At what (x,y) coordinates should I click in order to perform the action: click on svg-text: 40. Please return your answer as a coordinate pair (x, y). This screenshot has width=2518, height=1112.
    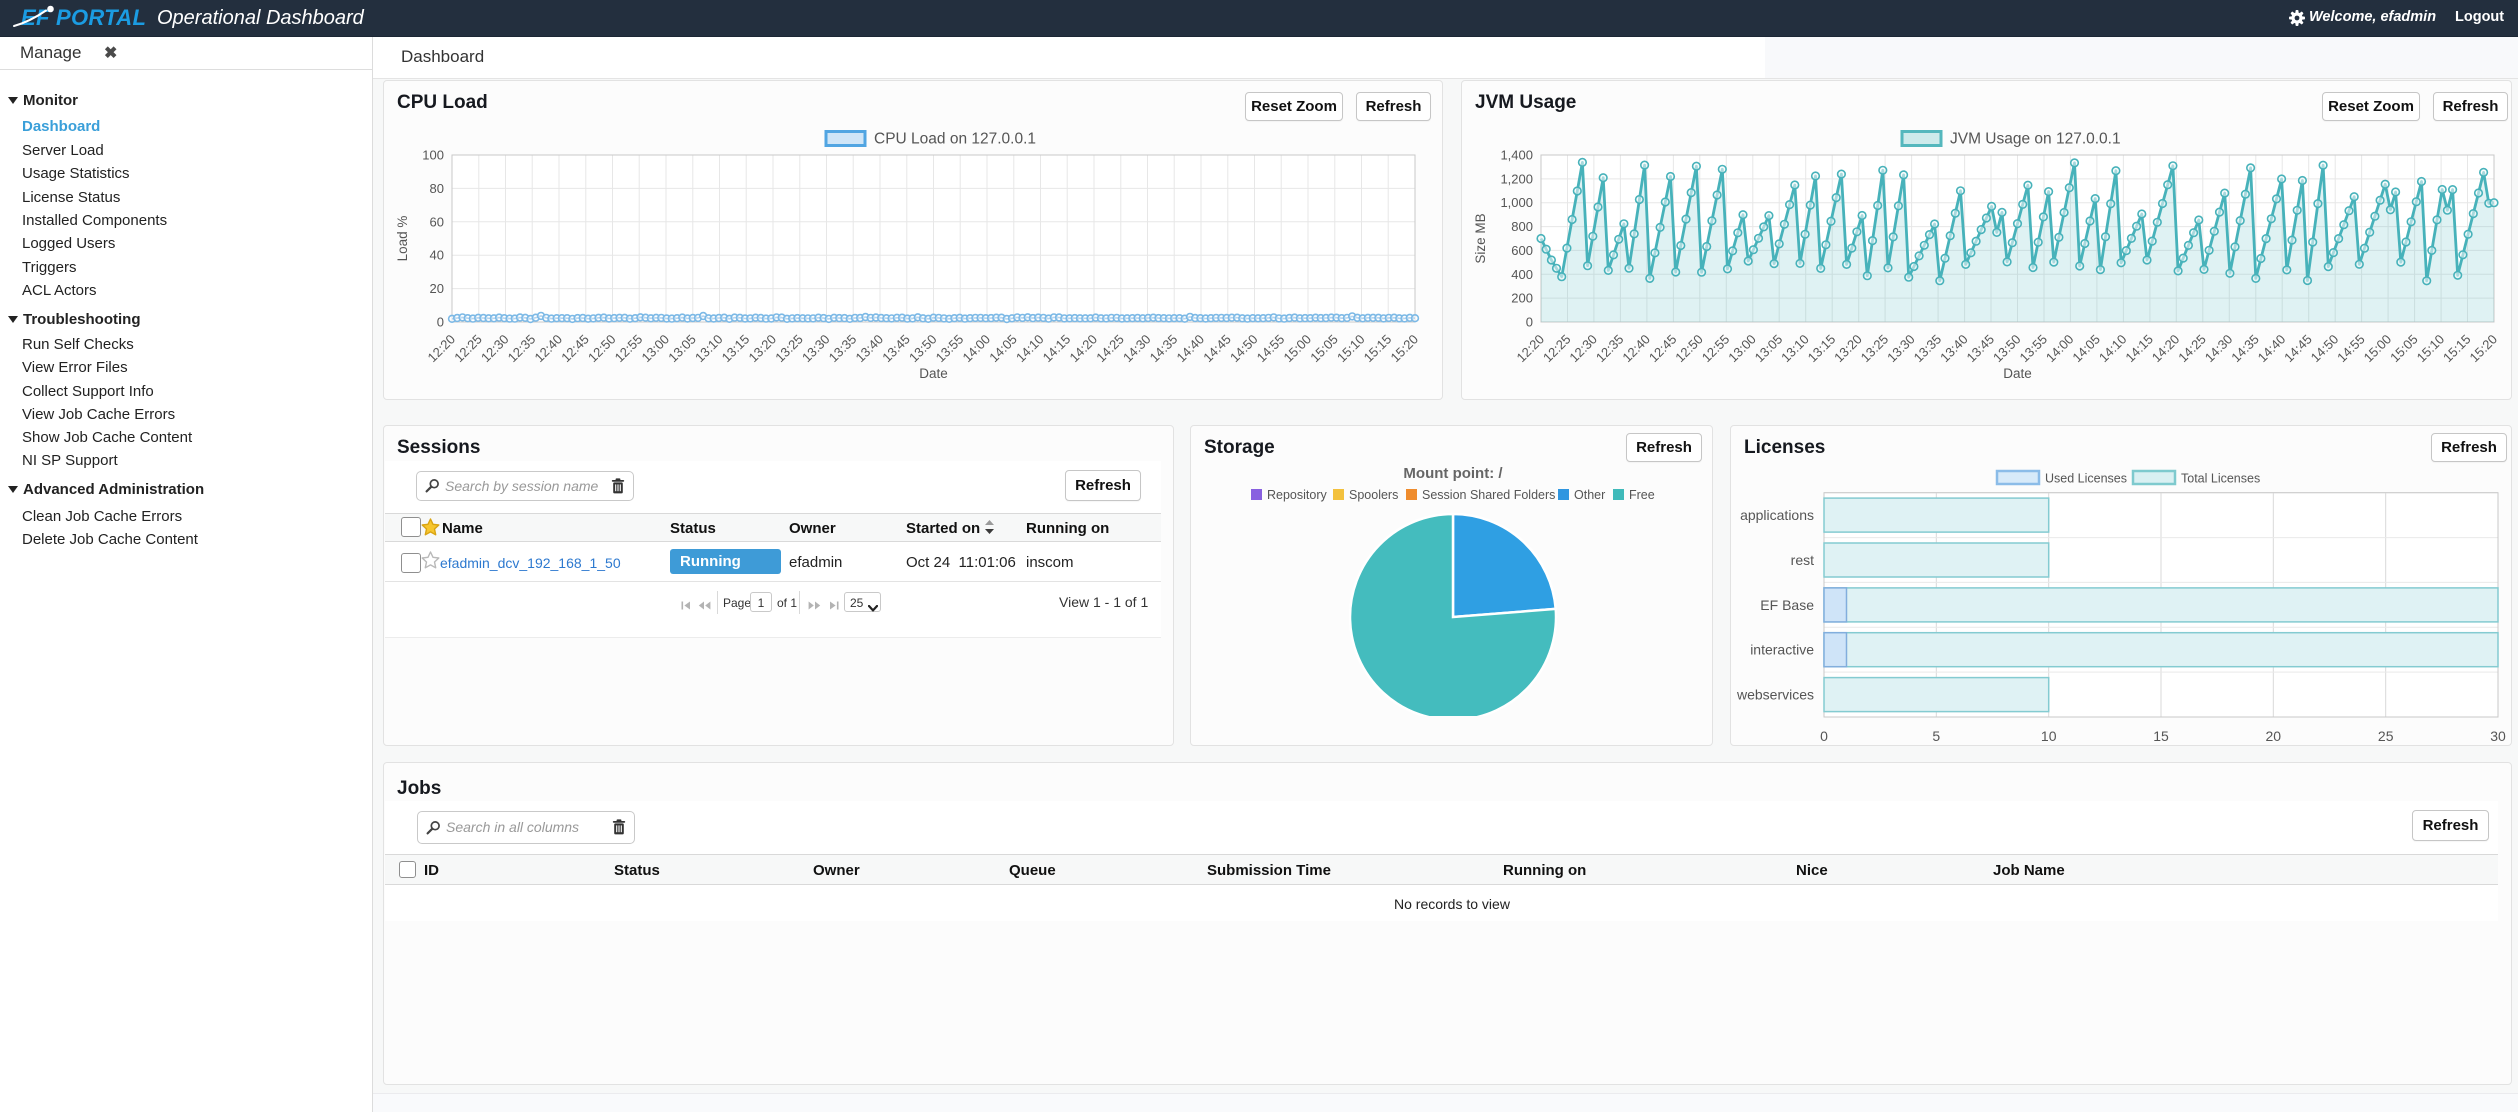
    Looking at the image, I should click on (437, 255).